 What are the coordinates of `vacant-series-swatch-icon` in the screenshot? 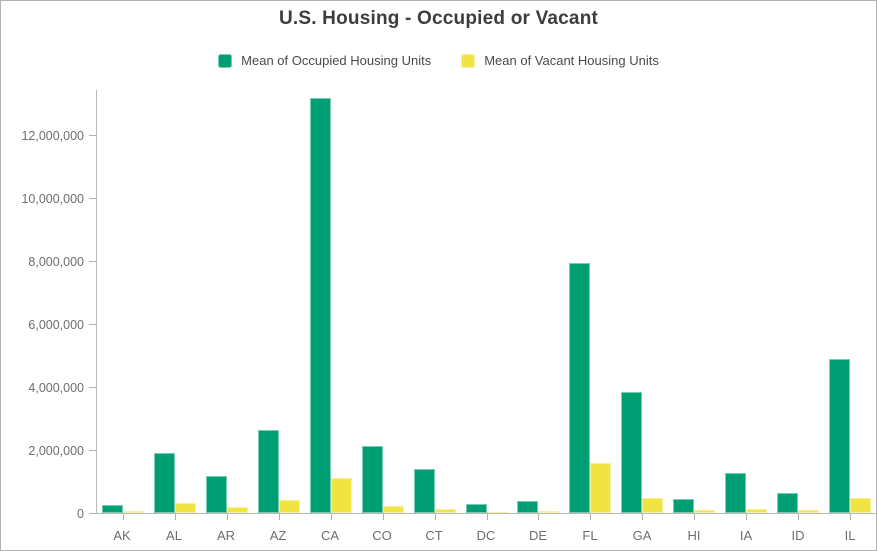 It's located at (468, 60).